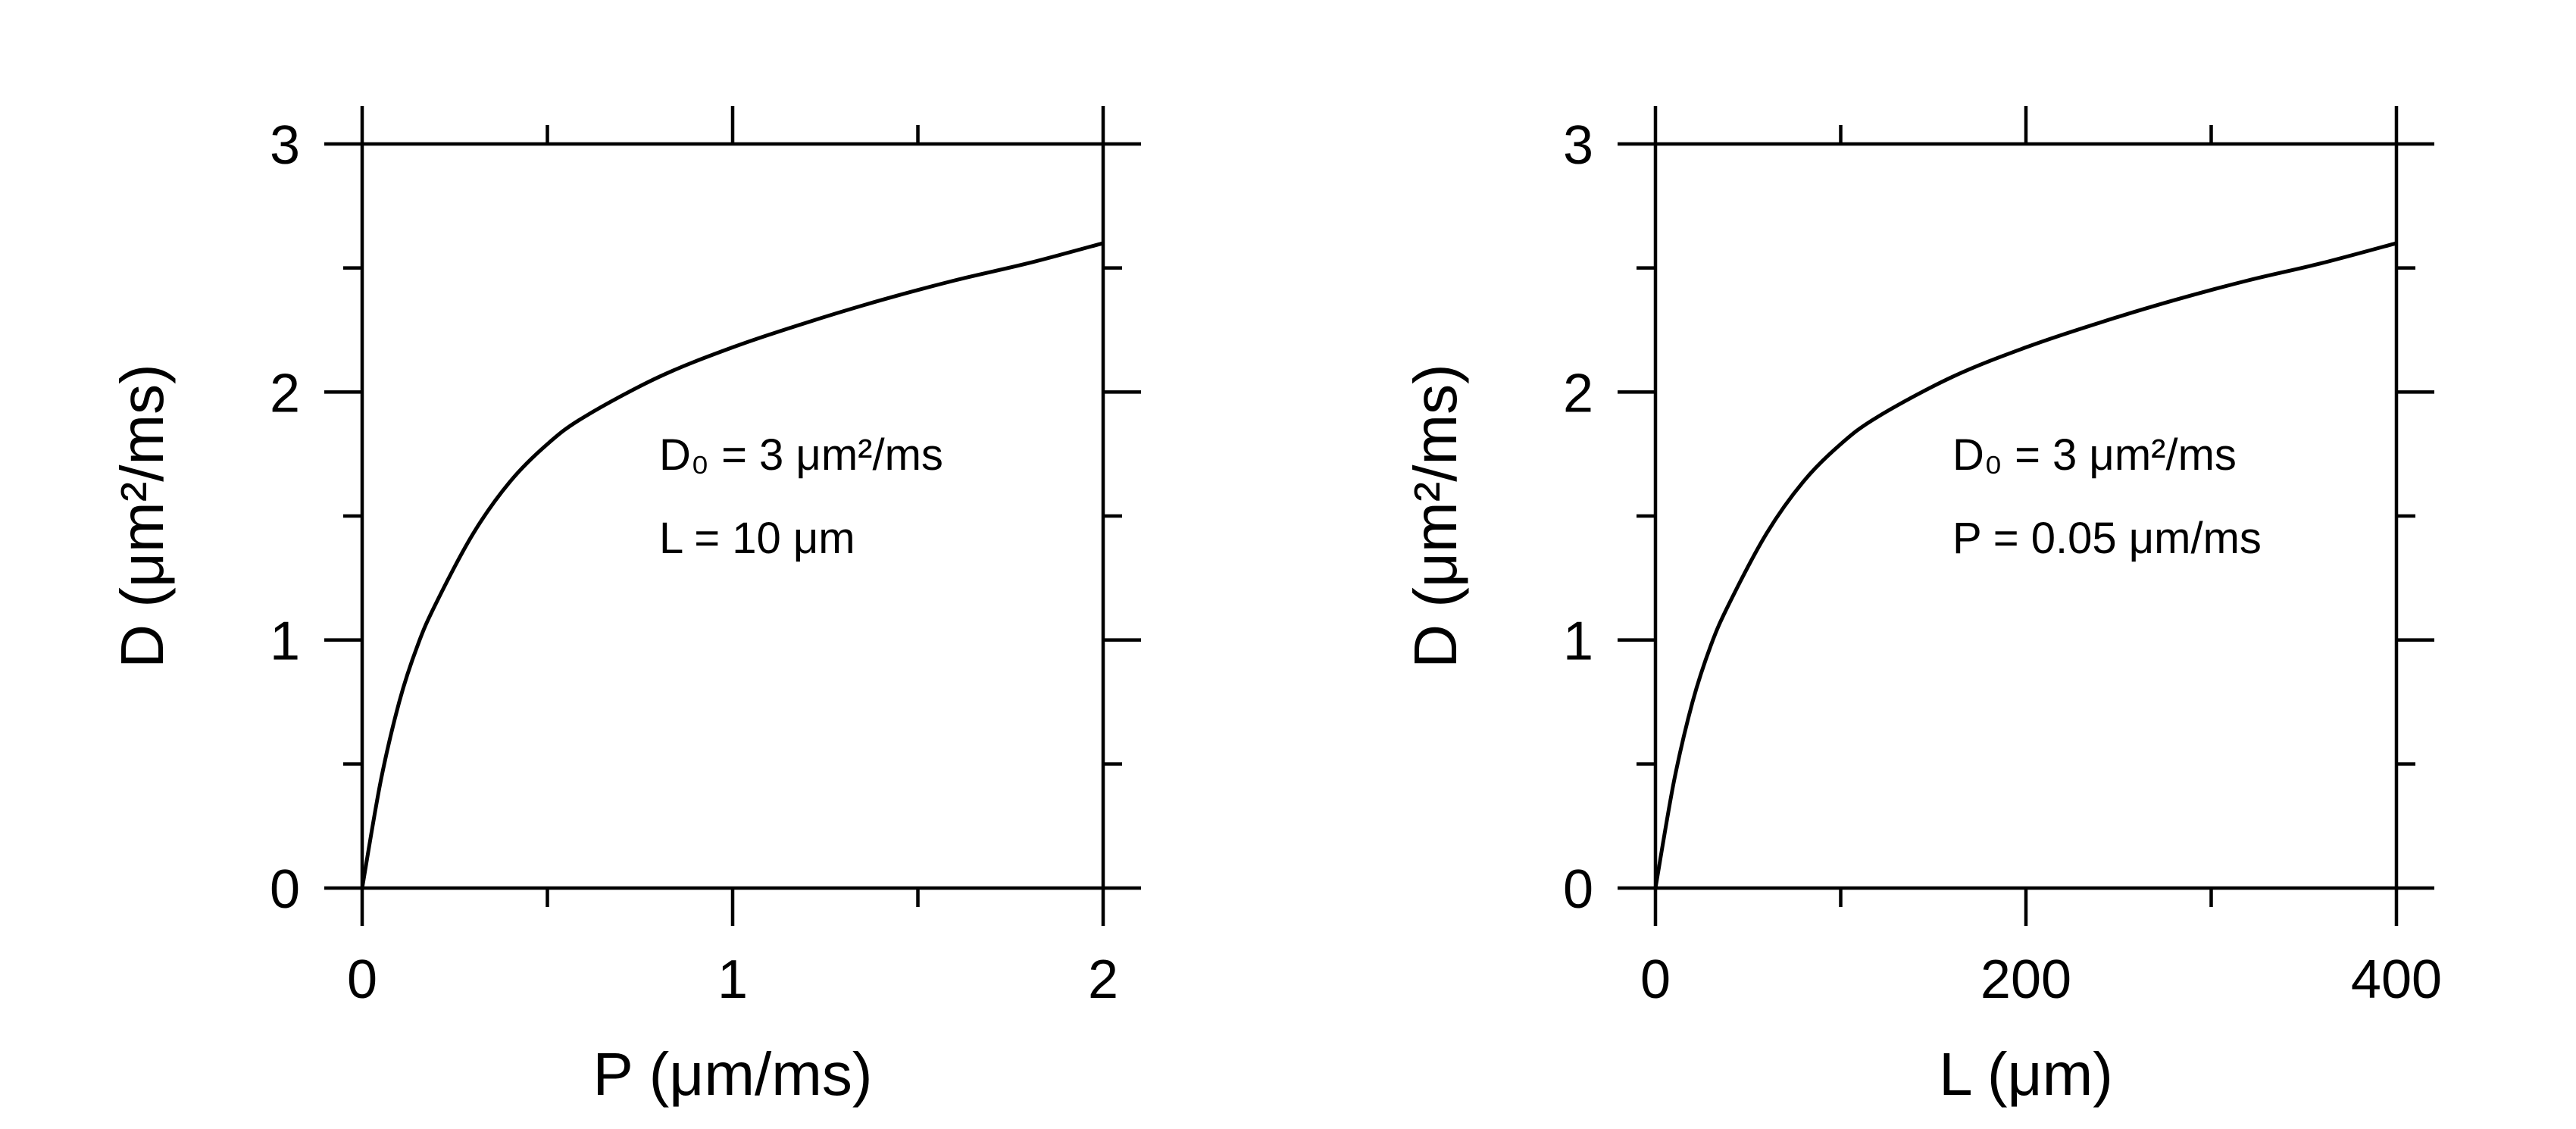  I want to click on x-tick-label: 2, so click(1103, 979).